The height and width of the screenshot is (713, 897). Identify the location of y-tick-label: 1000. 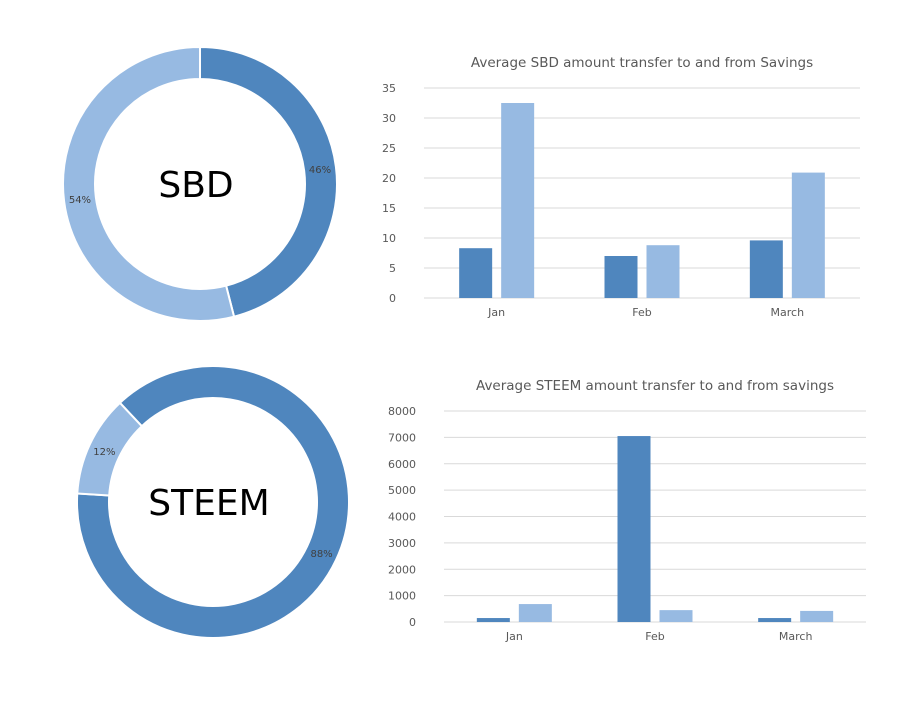
(402, 596).